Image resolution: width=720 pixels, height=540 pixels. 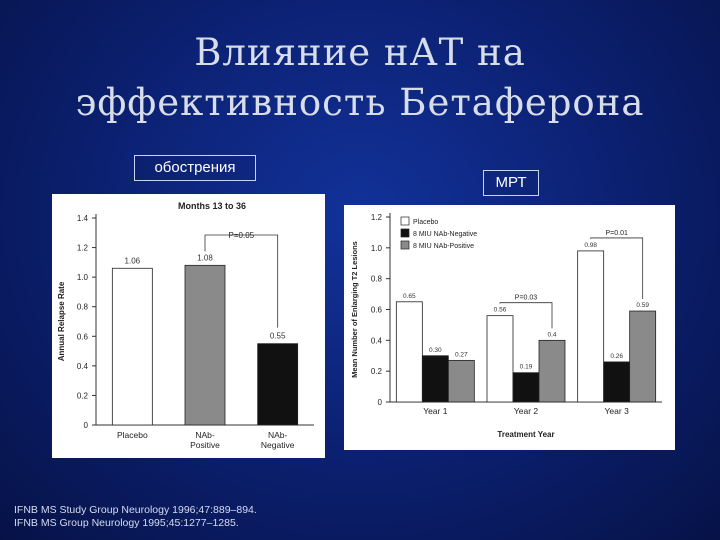 What do you see at coordinates (278, 384) in the screenshot?
I see `bar-nab-negative` at bounding box center [278, 384].